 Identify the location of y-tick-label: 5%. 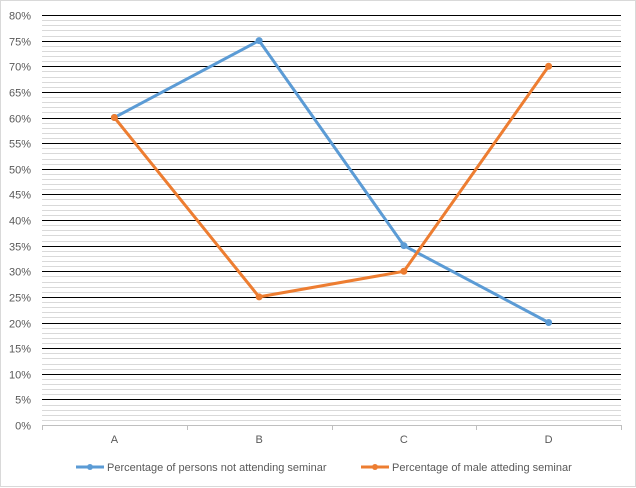
(23, 401).